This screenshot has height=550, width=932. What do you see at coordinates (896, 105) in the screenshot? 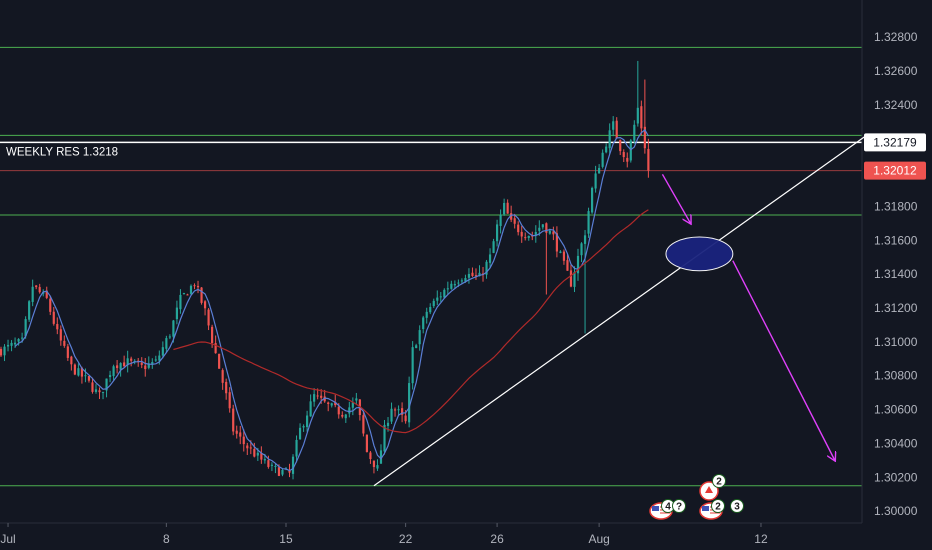
I see `price-tick-label: 1.32400` at bounding box center [896, 105].